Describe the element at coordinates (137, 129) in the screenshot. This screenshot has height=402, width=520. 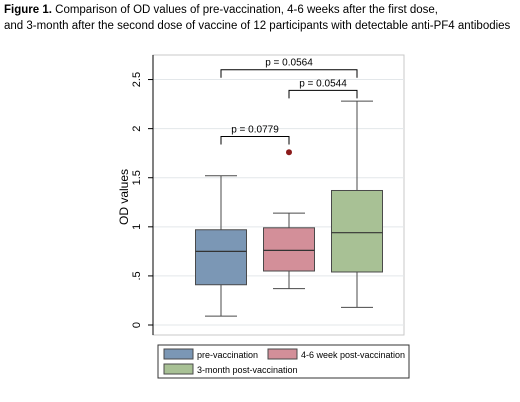
I see `y-tick-label: 2` at that location.